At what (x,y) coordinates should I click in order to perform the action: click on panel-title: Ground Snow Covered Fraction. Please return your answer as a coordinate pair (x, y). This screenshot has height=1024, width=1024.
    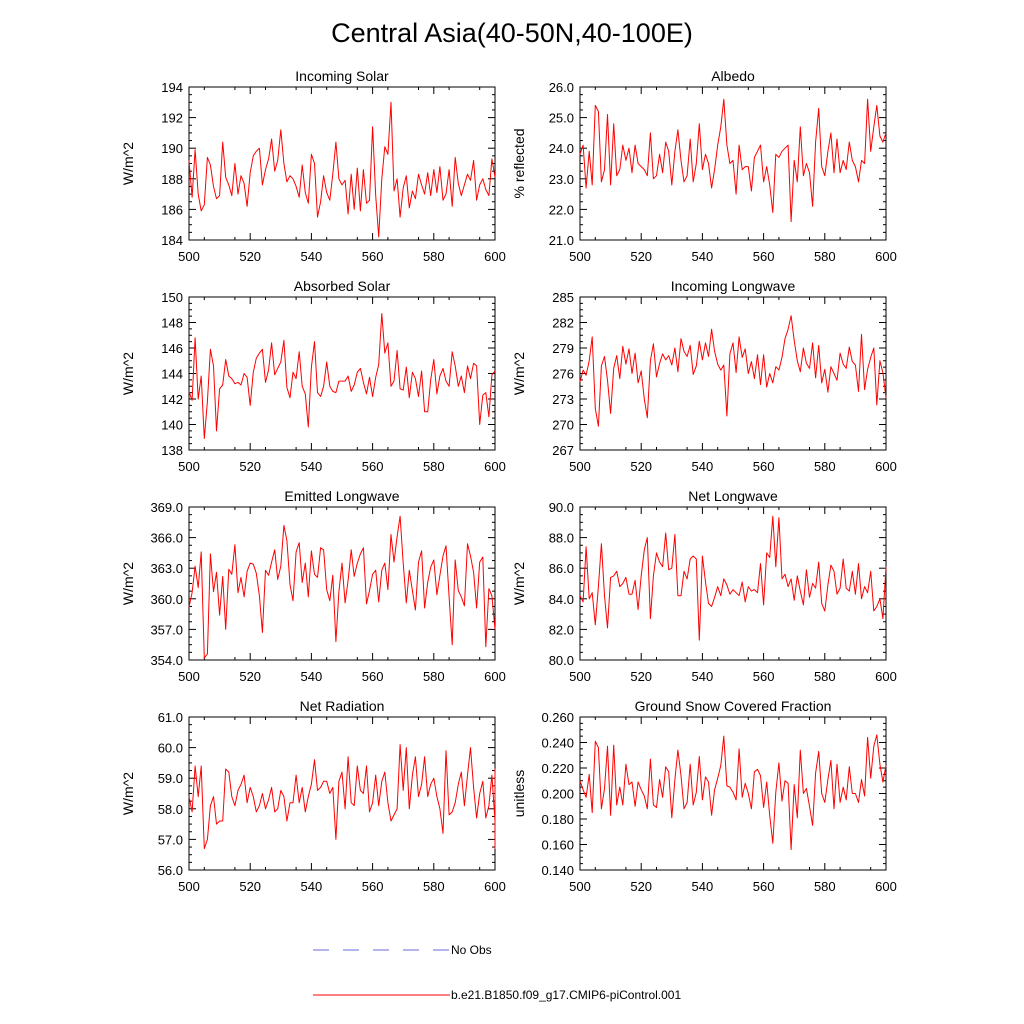
    Looking at the image, I should click on (733, 706).